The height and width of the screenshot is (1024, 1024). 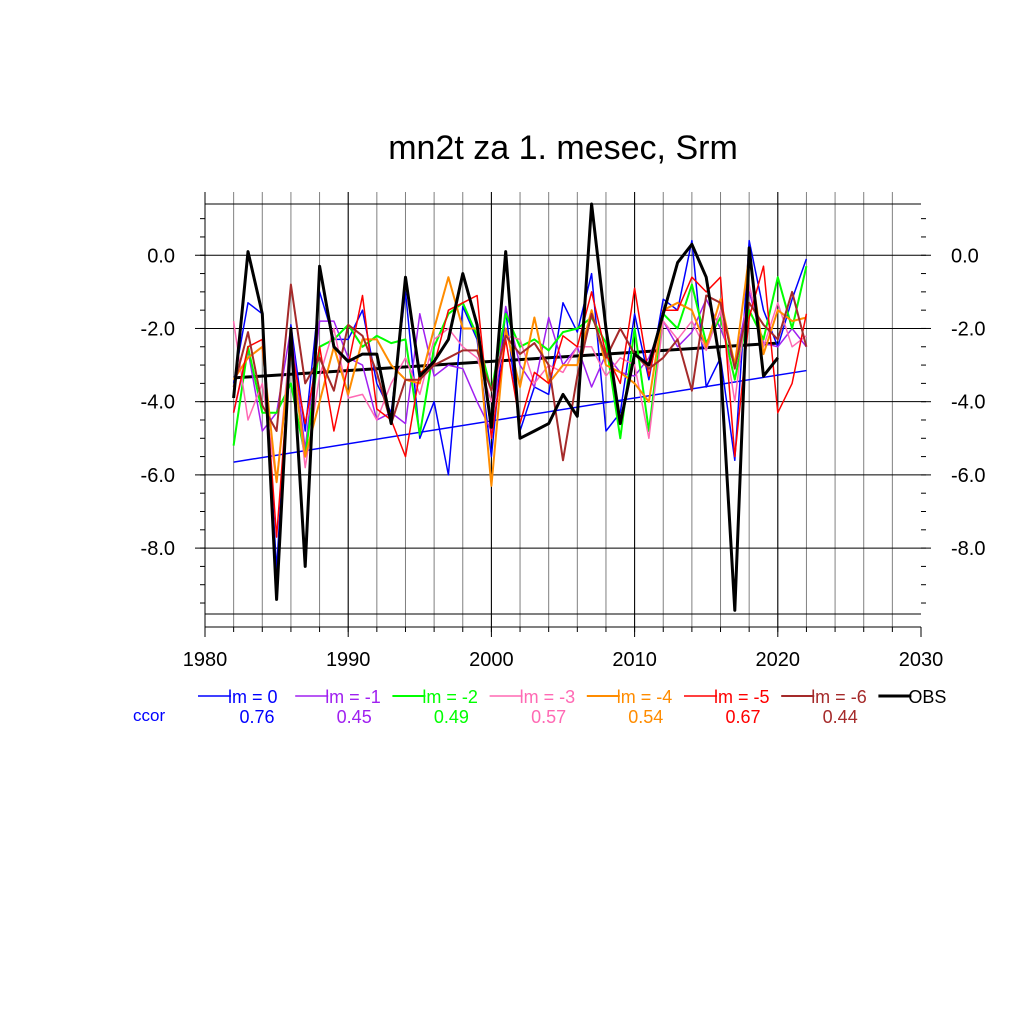 What do you see at coordinates (253, 697) in the screenshot?
I see `legend-label: lm = 0` at bounding box center [253, 697].